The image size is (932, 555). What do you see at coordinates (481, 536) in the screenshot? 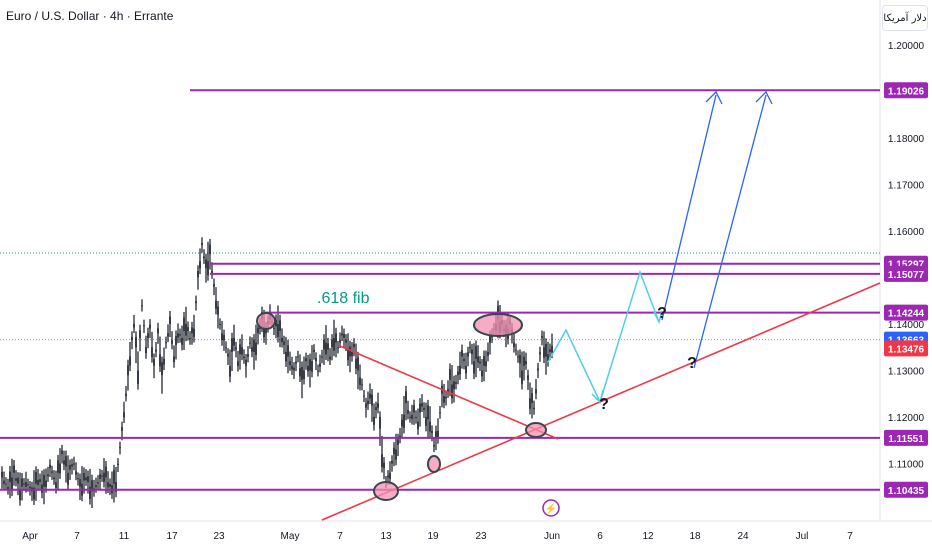
I see `x-tick-9: 23` at bounding box center [481, 536].